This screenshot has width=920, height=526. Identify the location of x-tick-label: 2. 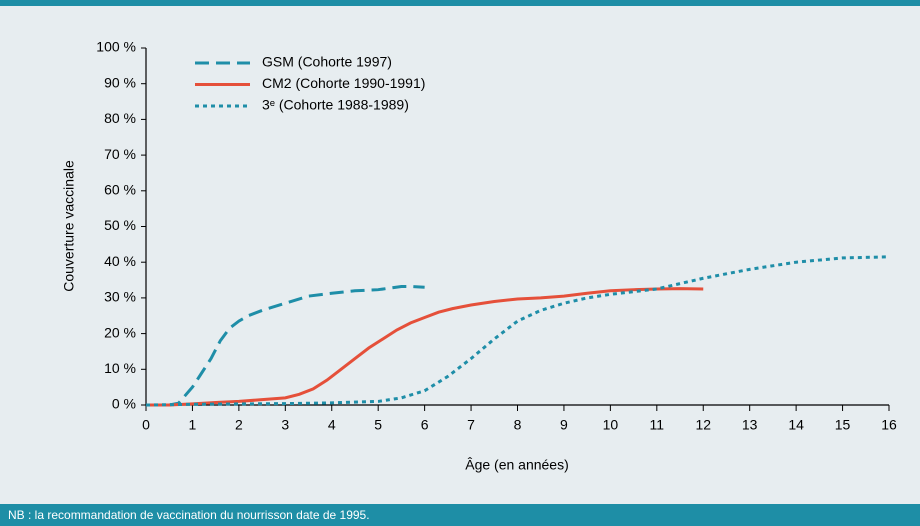
(239, 425).